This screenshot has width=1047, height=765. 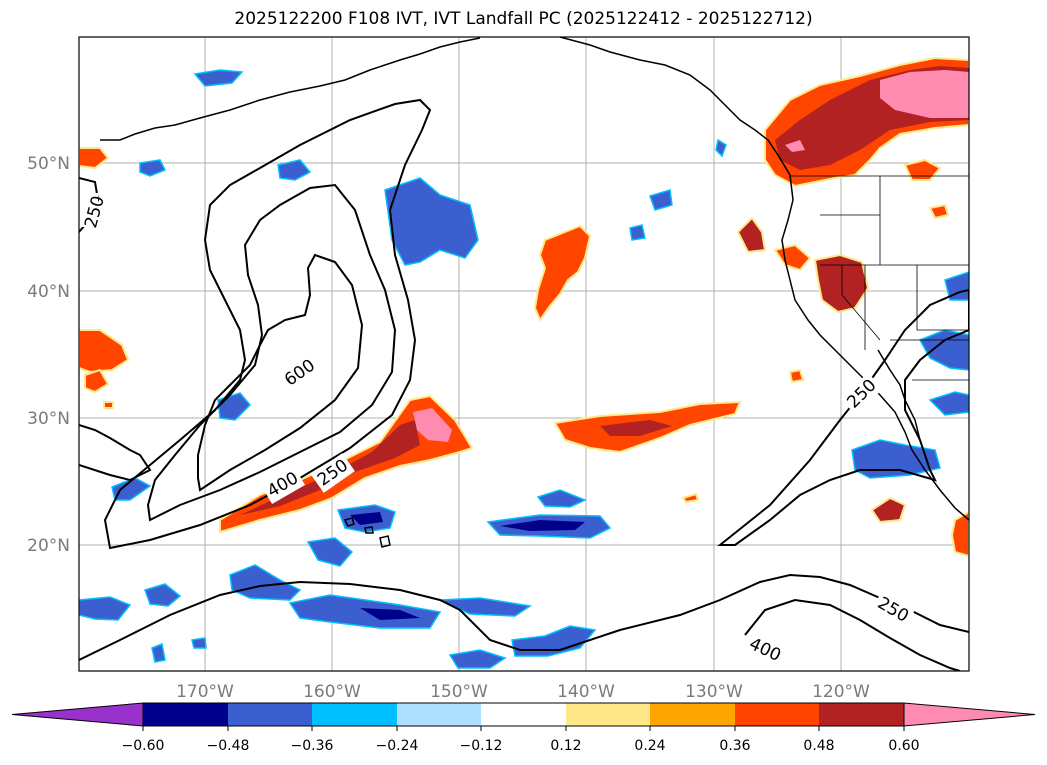 What do you see at coordinates (899, 395) in the screenshot?
I see `baja-coast` at bounding box center [899, 395].